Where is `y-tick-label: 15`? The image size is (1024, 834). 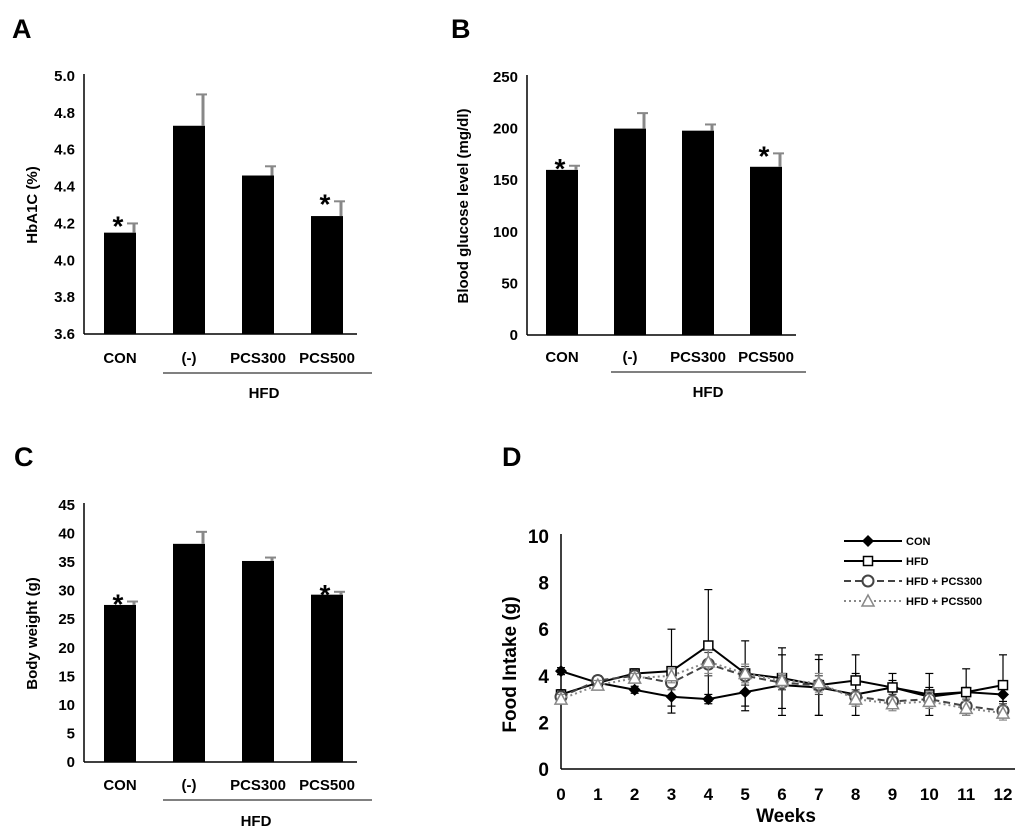
y-tick-label: 15 is located at coordinates (66, 676).